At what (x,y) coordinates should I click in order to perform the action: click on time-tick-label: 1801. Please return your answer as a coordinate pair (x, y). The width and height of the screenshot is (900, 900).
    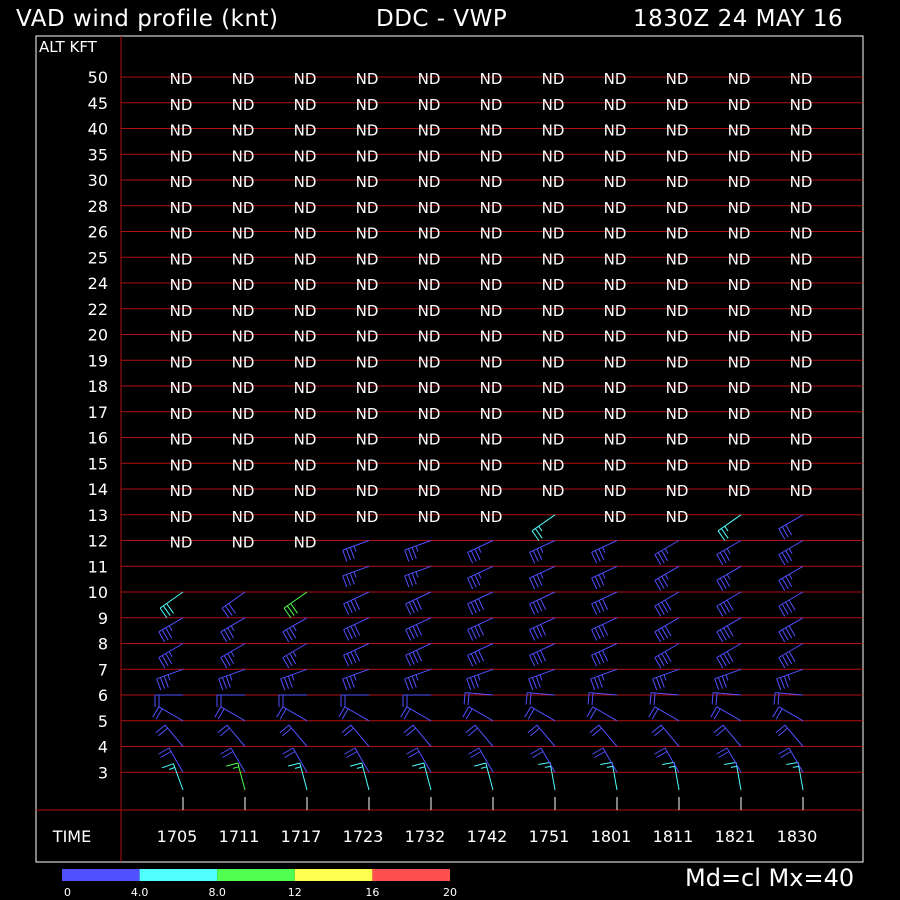
    Looking at the image, I should click on (611, 836).